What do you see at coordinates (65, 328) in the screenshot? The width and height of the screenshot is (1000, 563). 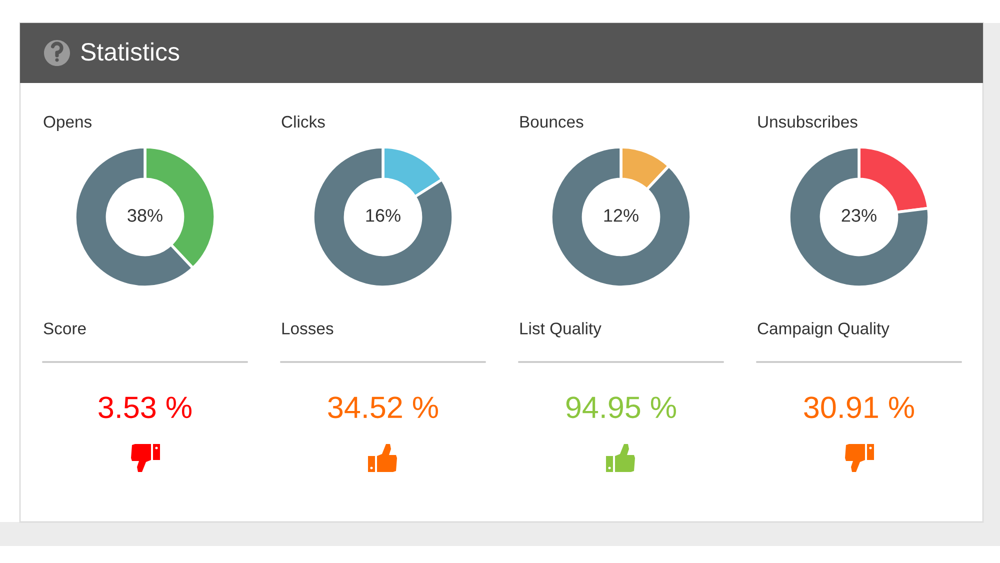 I see `text: Score` at bounding box center [65, 328].